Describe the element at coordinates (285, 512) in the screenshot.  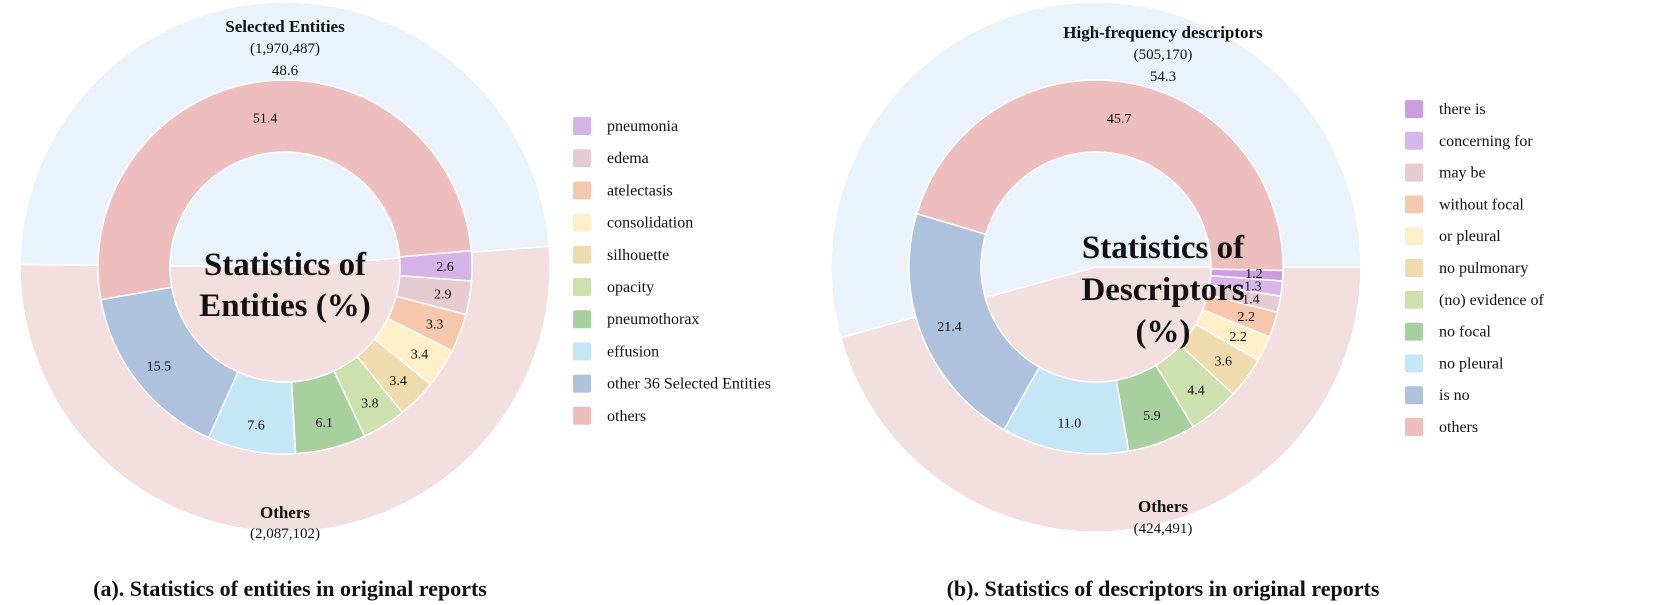
I see `chart-a-outer-others-name: Others` at that location.